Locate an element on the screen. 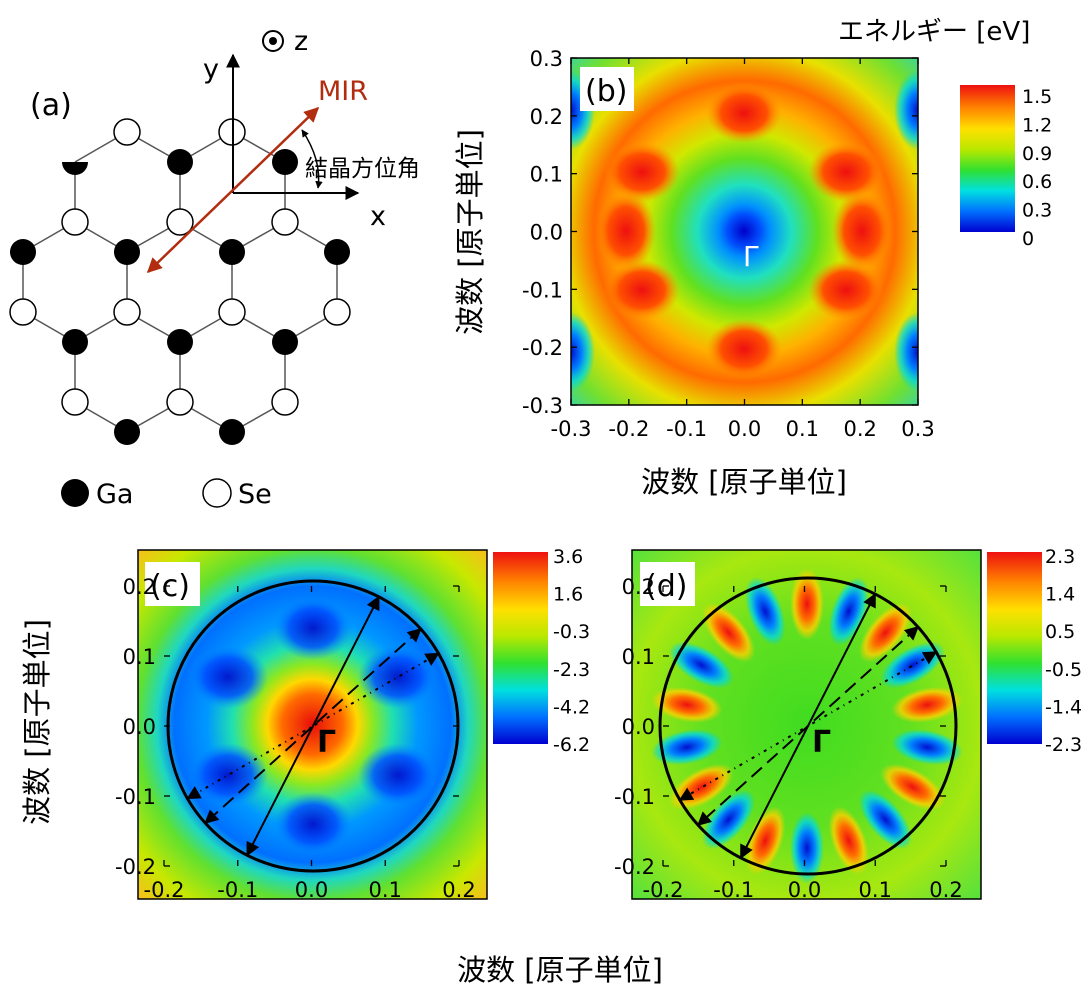  panel-d-ytick-label: 0.2 is located at coordinates (638, 587).